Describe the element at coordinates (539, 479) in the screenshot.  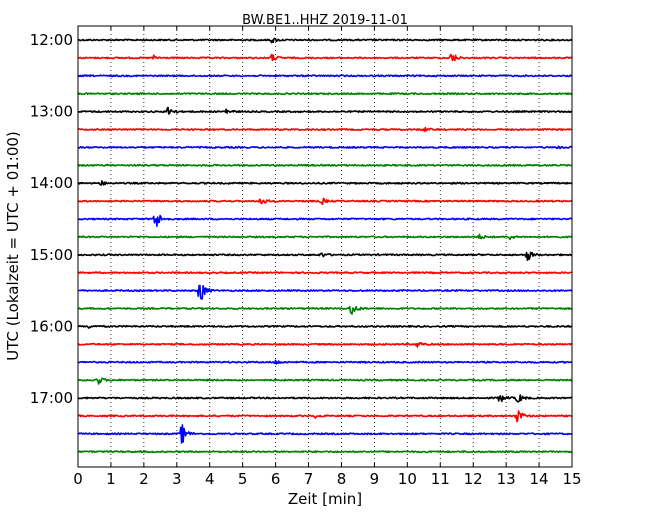
I see `x-tick-label: 14` at that location.